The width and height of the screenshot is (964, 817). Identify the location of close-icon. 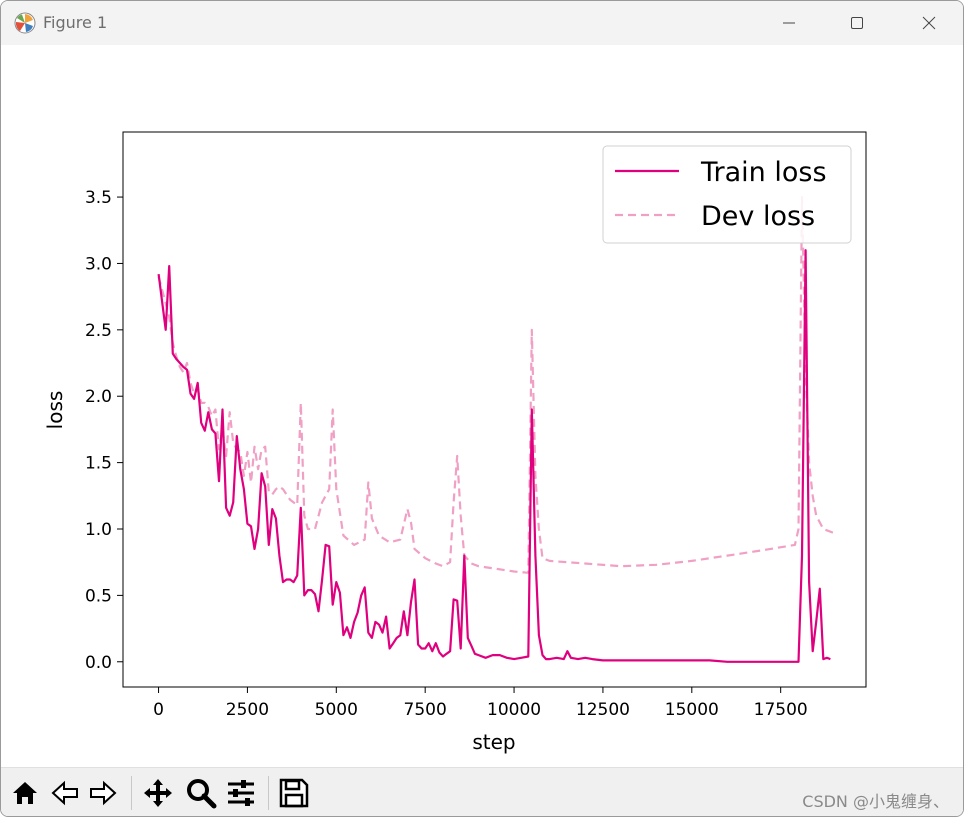
(929, 23).